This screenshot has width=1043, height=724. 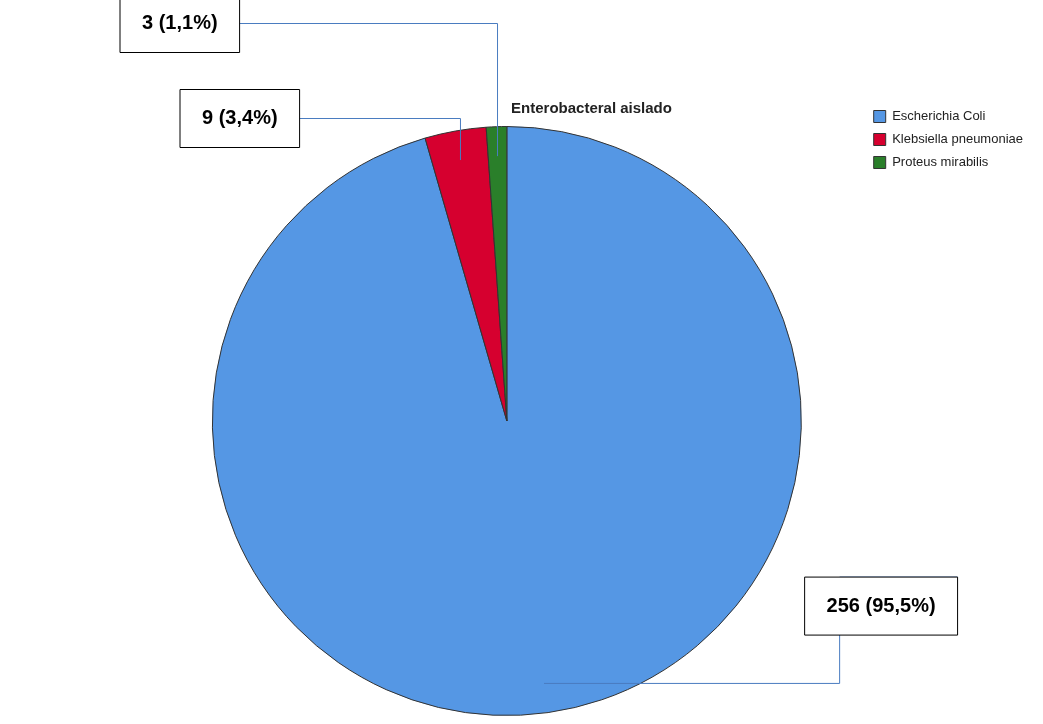 What do you see at coordinates (881, 604) in the screenshot?
I see `data-label: 256 (95,5%)` at bounding box center [881, 604].